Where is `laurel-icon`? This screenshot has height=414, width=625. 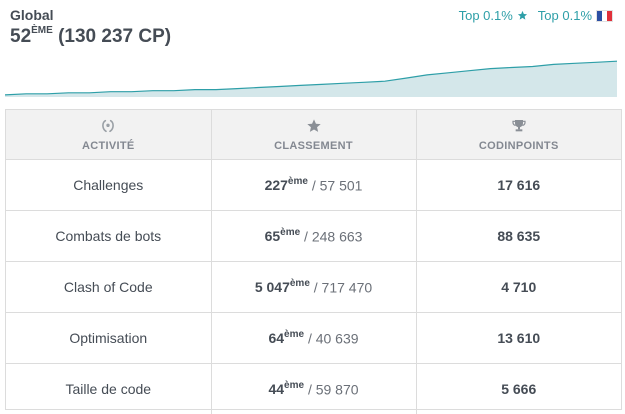
laurel-icon is located at coordinates (108, 126).